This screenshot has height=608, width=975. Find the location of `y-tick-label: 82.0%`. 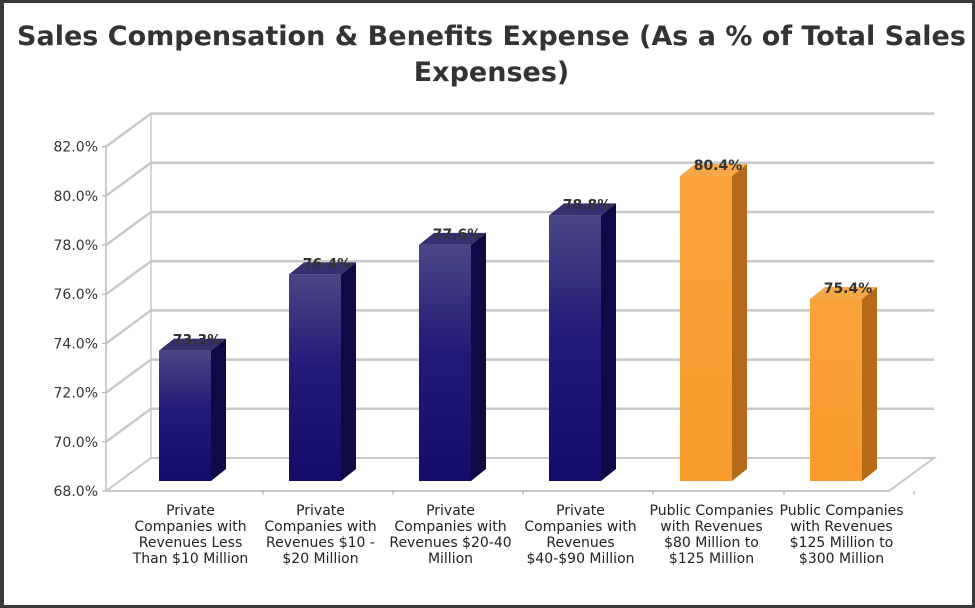

y-tick-label: 82.0% is located at coordinates (76, 148).